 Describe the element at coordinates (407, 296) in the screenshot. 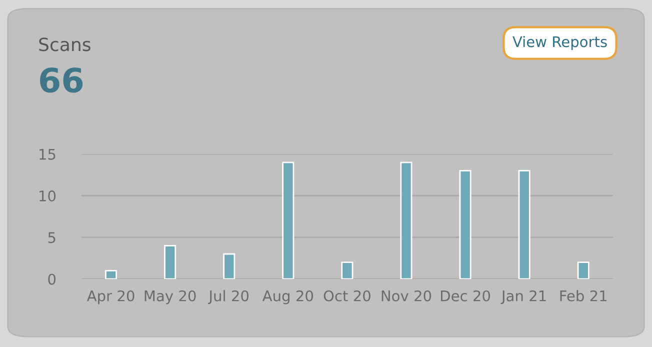

I see `x-tick-label: Nov 20` at that location.